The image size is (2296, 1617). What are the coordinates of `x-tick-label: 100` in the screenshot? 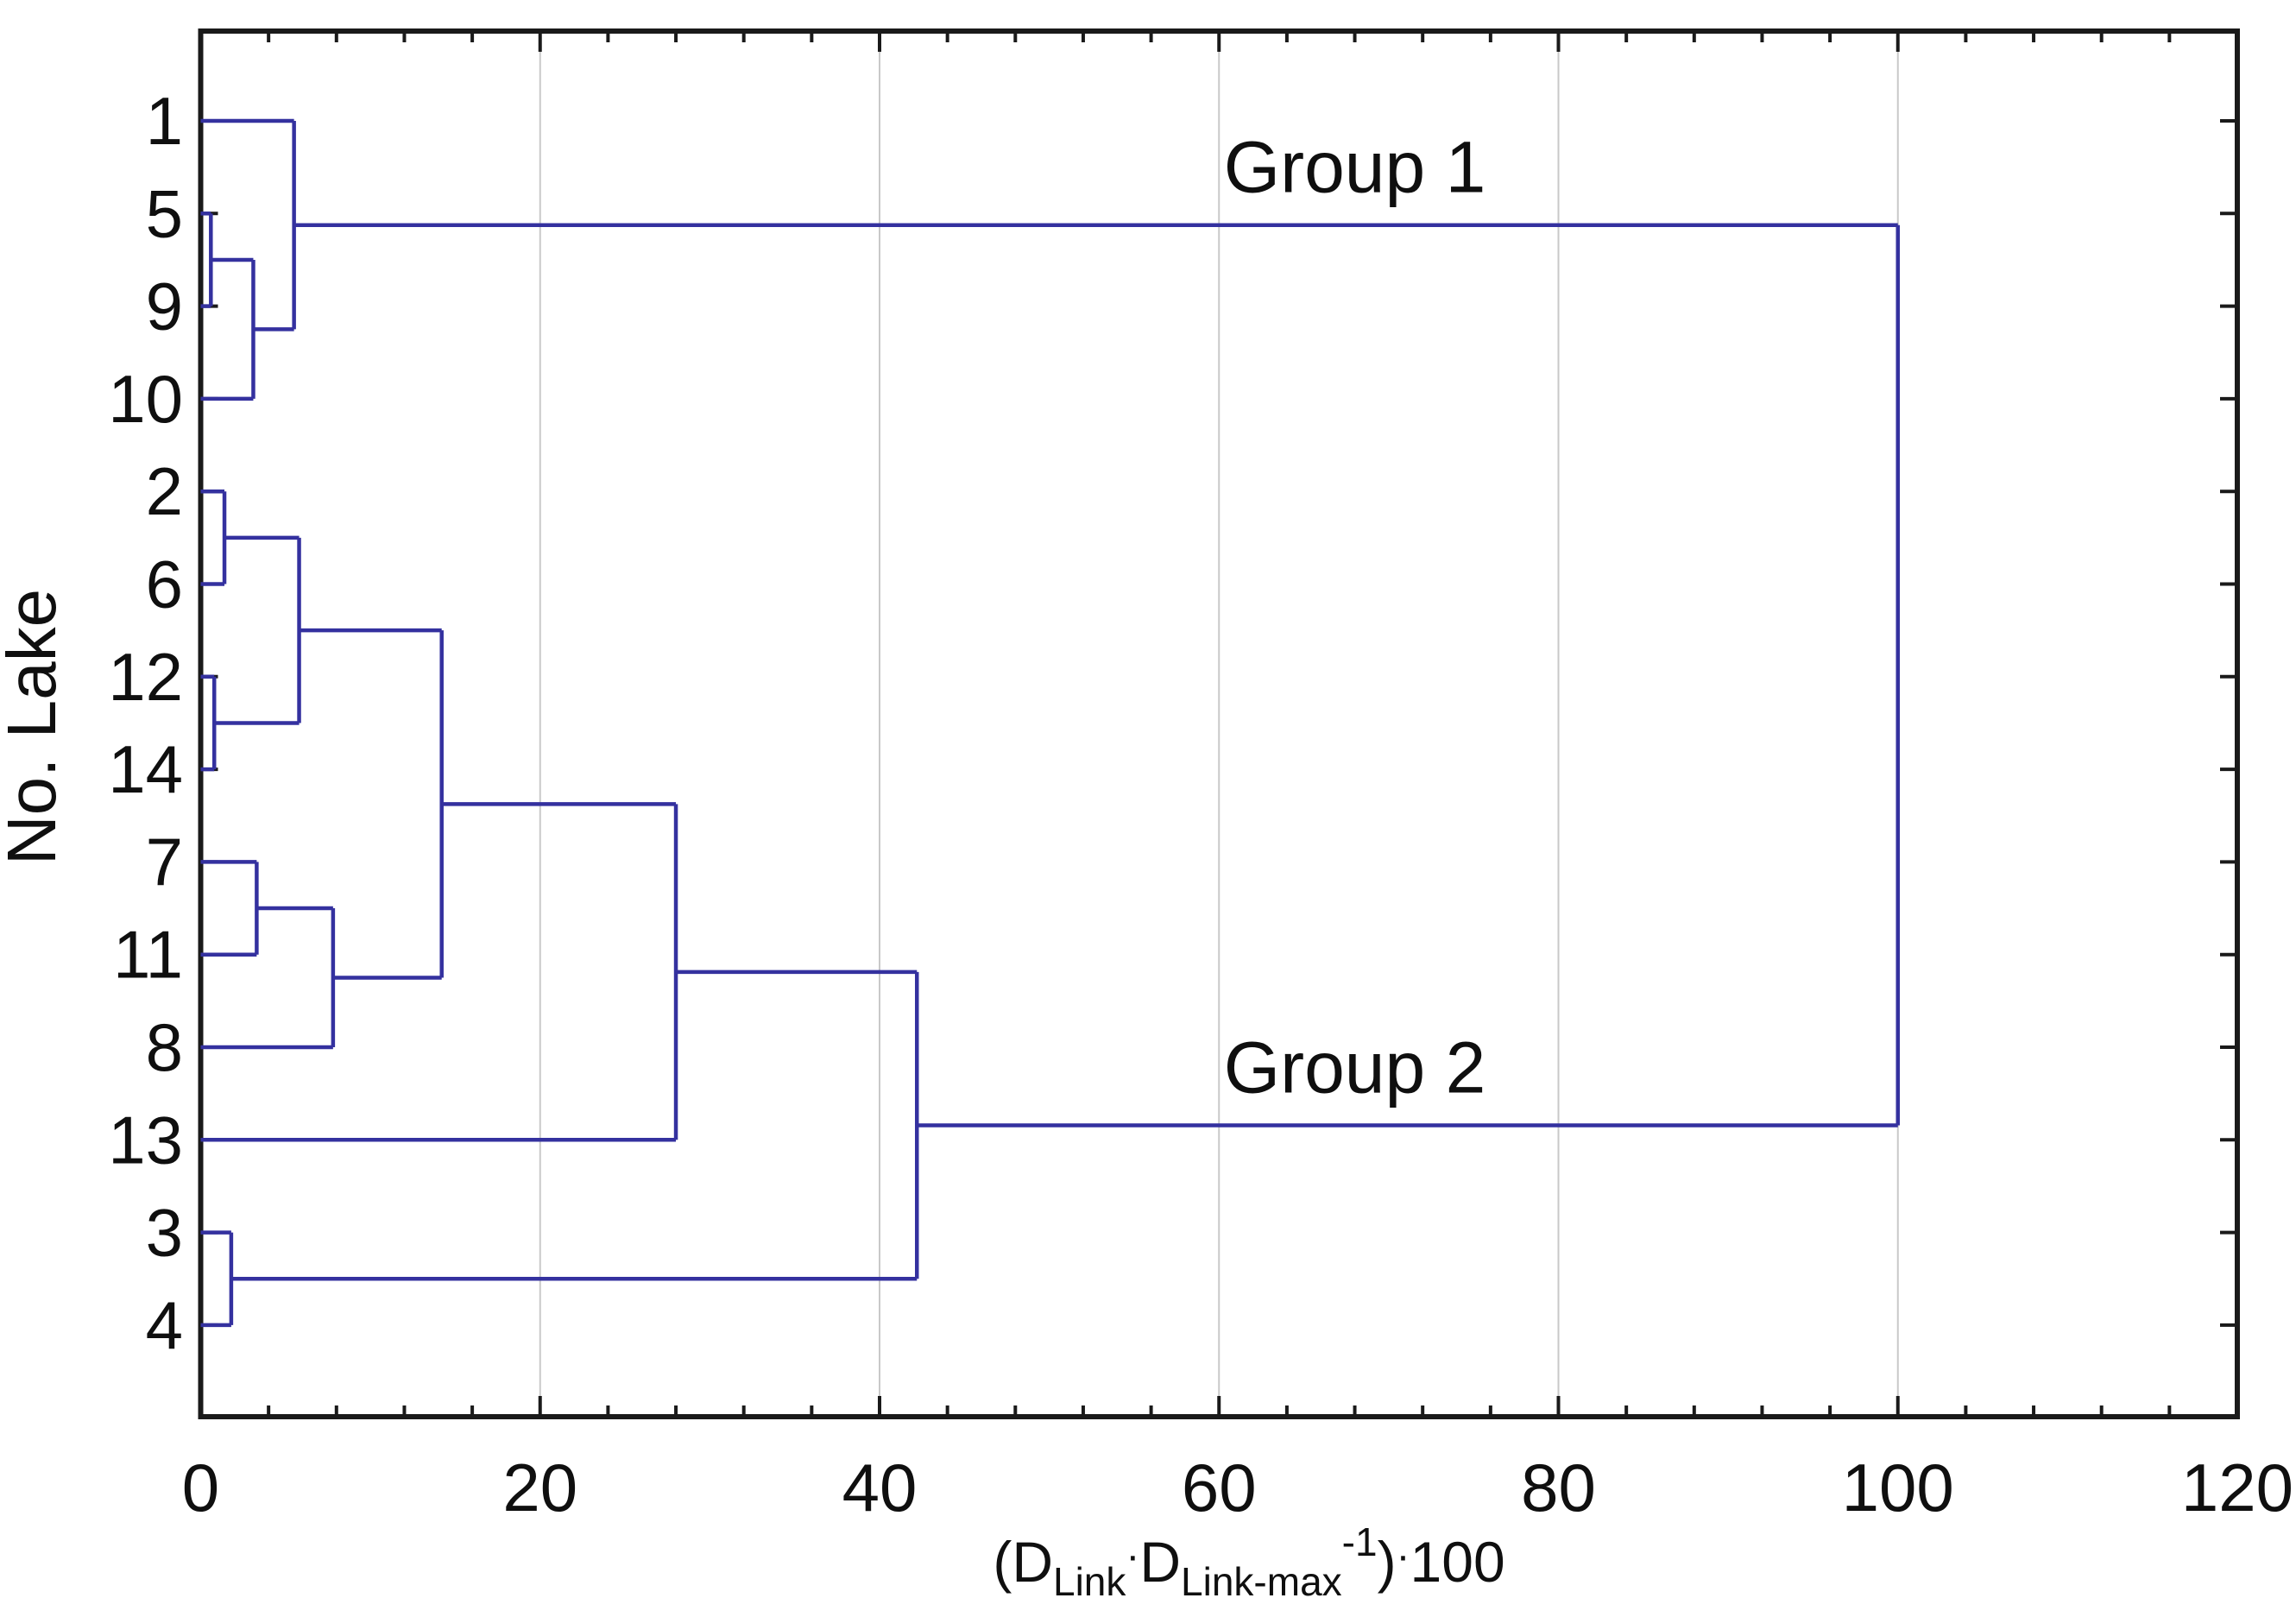 It's located at (1898, 1487).